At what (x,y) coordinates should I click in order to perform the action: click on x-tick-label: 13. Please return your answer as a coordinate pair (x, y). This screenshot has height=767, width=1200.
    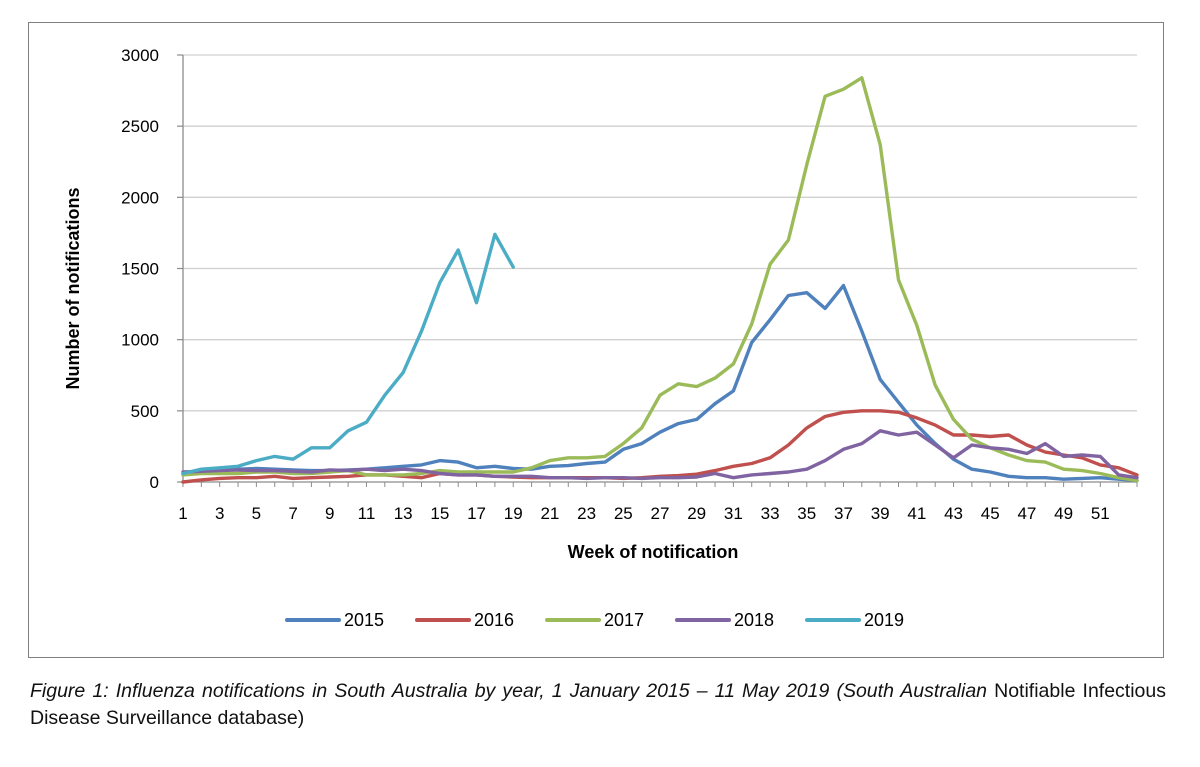
    Looking at the image, I should click on (403, 513).